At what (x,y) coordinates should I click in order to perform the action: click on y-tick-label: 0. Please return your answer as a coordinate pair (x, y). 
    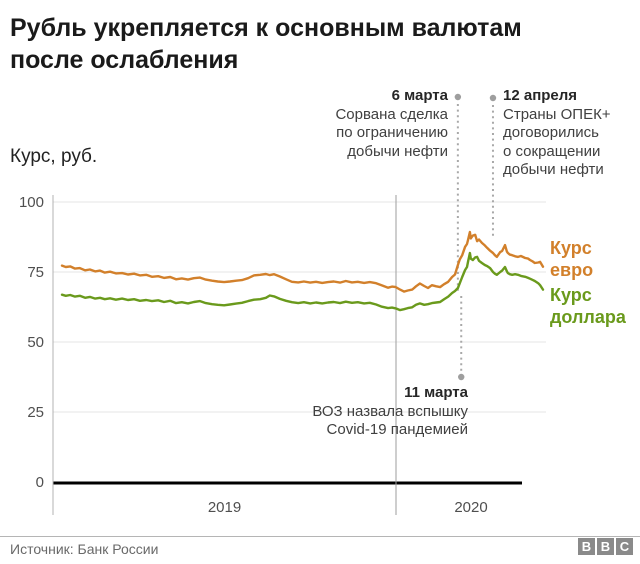
    Looking at the image, I should click on (40, 482).